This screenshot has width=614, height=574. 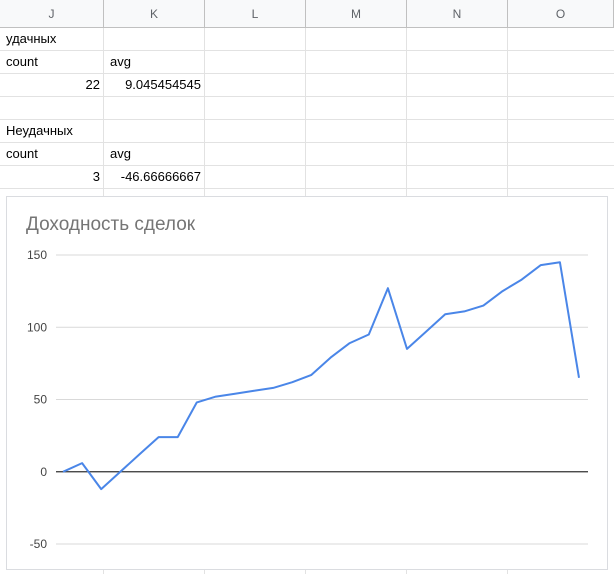 I want to click on column-header-l: L, so click(x=255, y=14).